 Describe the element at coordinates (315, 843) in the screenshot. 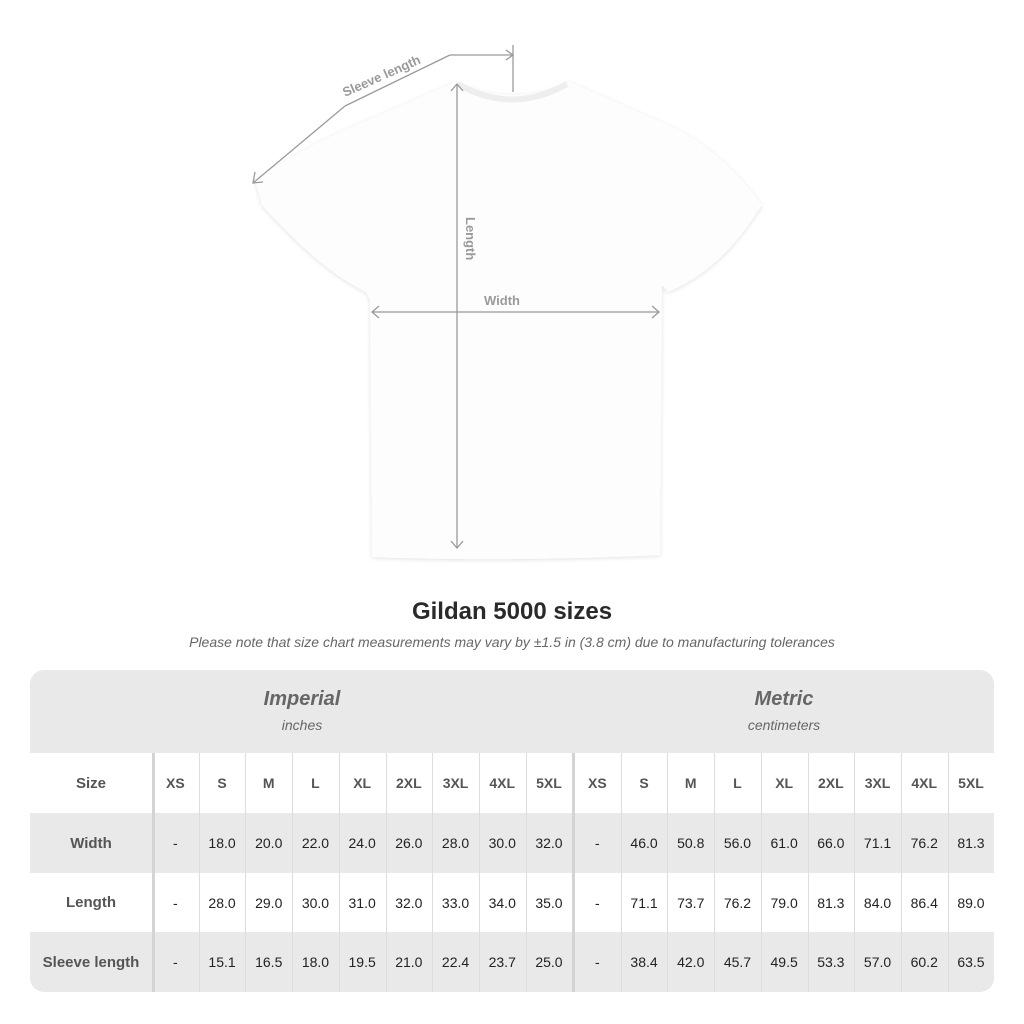

I see `table-cell: 22.0` at that location.